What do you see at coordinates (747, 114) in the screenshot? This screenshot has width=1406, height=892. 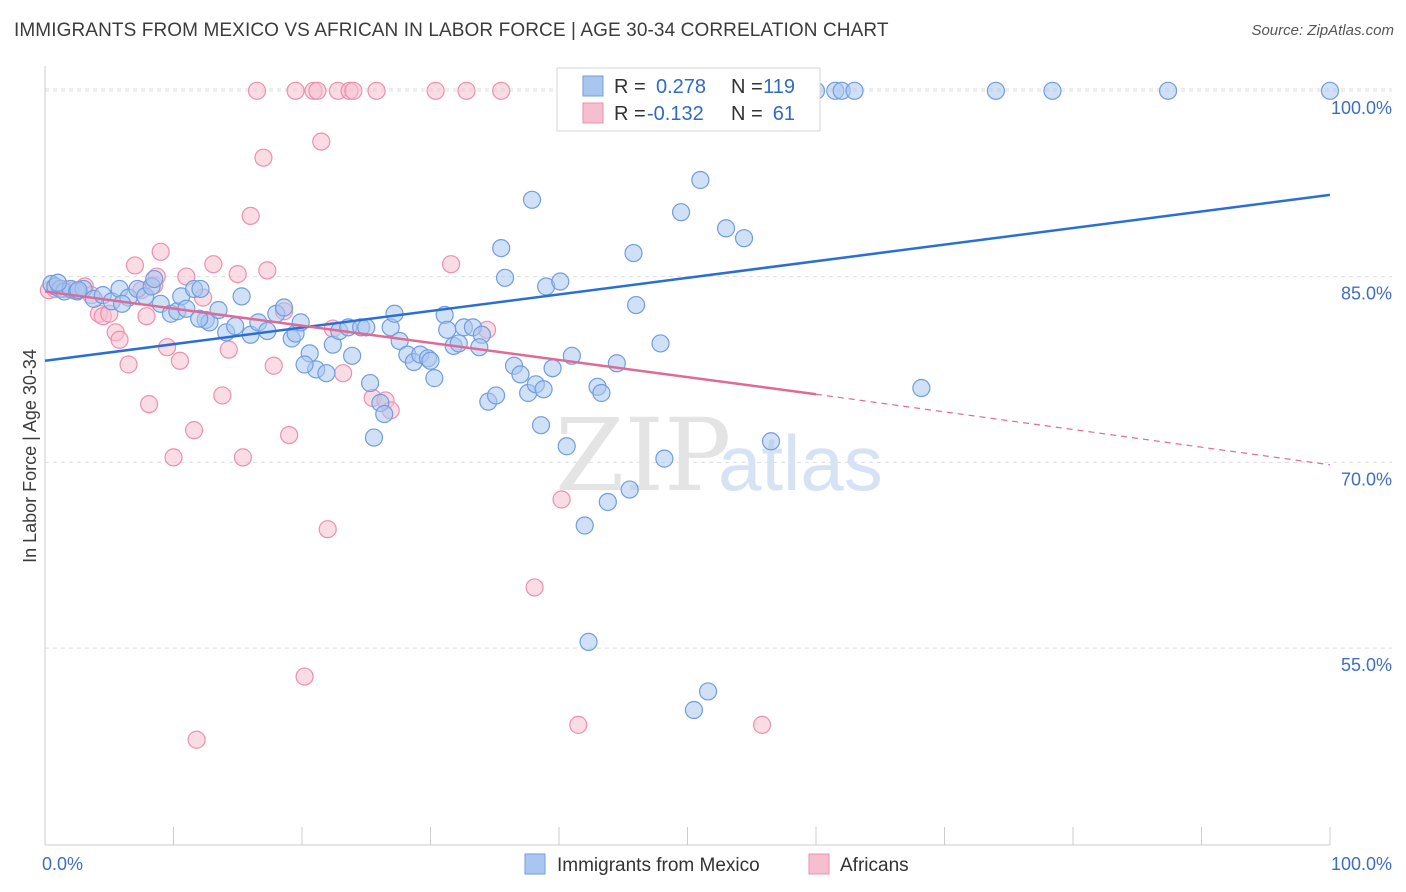 I see `legend-n-label-2: N =` at bounding box center [747, 114].